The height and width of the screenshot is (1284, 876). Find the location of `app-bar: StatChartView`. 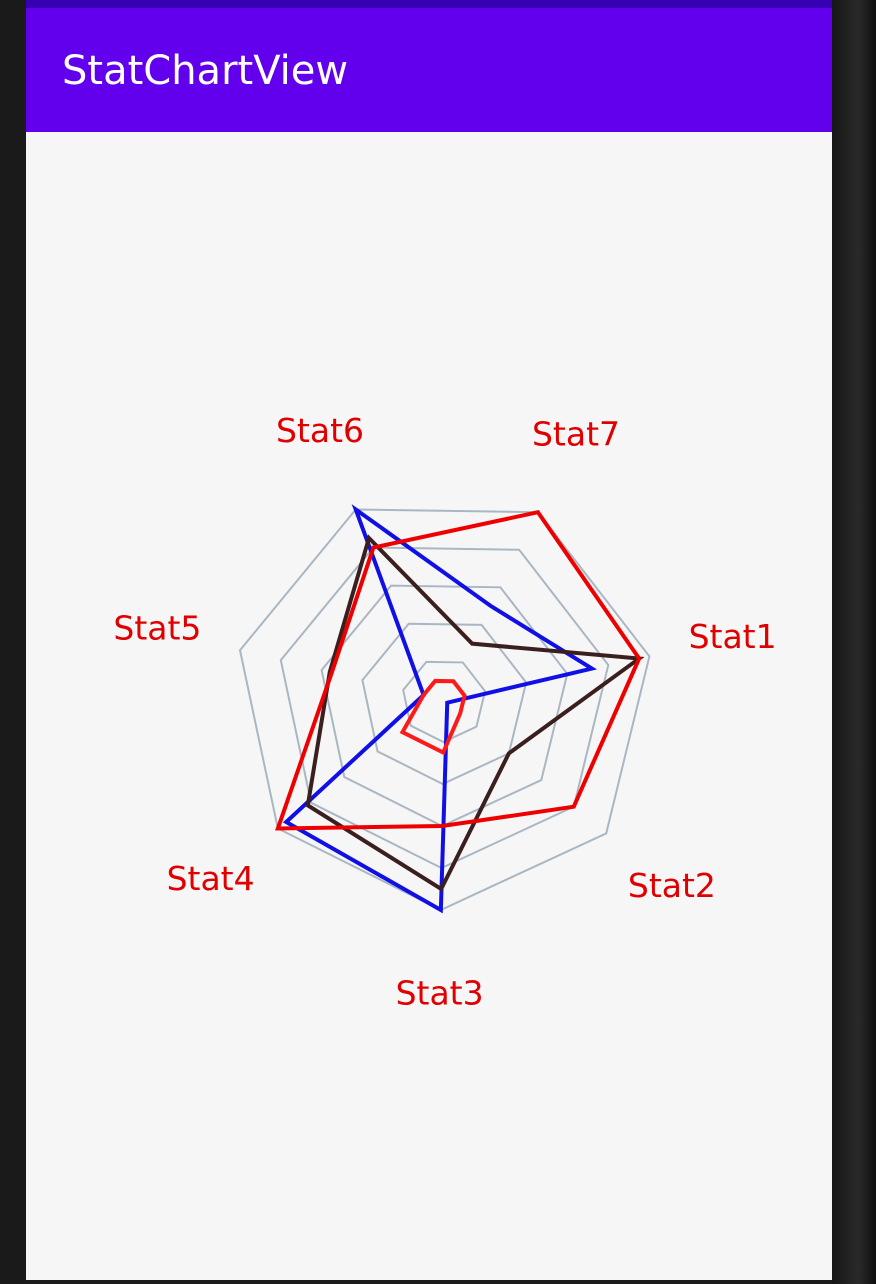

app-bar: StatChartView is located at coordinates (429, 70).